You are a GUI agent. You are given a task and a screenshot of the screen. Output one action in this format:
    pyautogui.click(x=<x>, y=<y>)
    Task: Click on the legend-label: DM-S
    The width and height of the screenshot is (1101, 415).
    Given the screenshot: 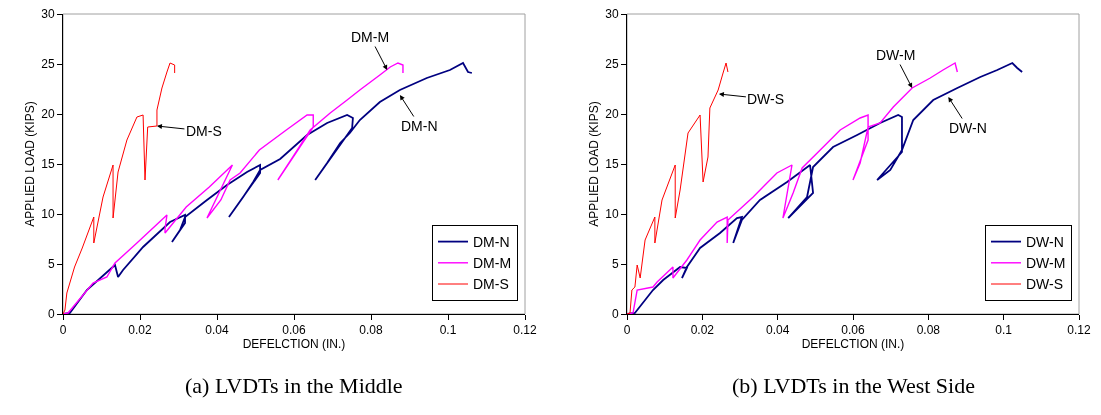 What is the action you would take?
    pyautogui.click(x=491, y=284)
    